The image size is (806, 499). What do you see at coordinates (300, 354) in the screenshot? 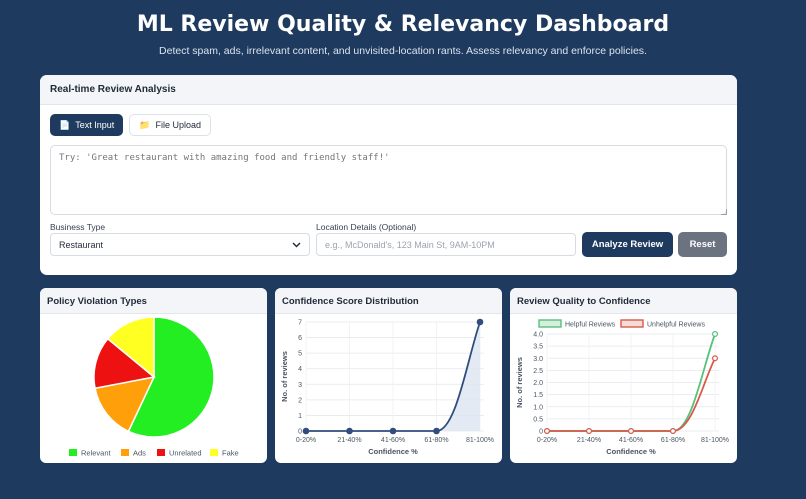
I see `y-tick-label: 5` at bounding box center [300, 354].